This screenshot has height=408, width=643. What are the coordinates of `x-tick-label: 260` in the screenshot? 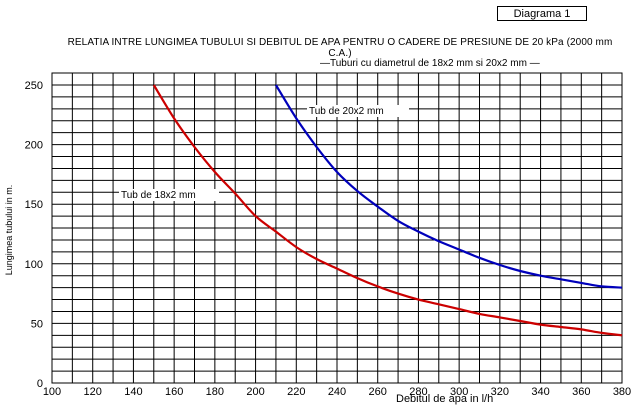 It's located at (378, 392).